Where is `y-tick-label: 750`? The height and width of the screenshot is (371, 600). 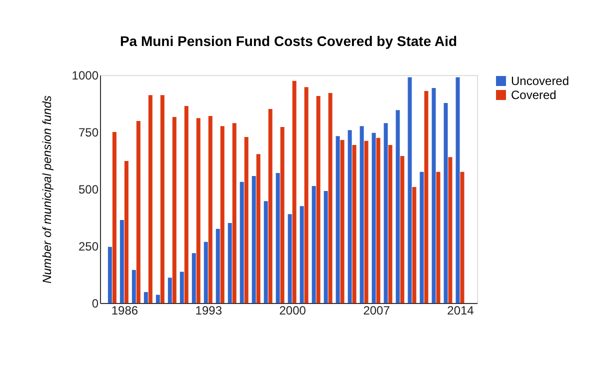 y-tick-label: 750 is located at coordinates (88, 133).